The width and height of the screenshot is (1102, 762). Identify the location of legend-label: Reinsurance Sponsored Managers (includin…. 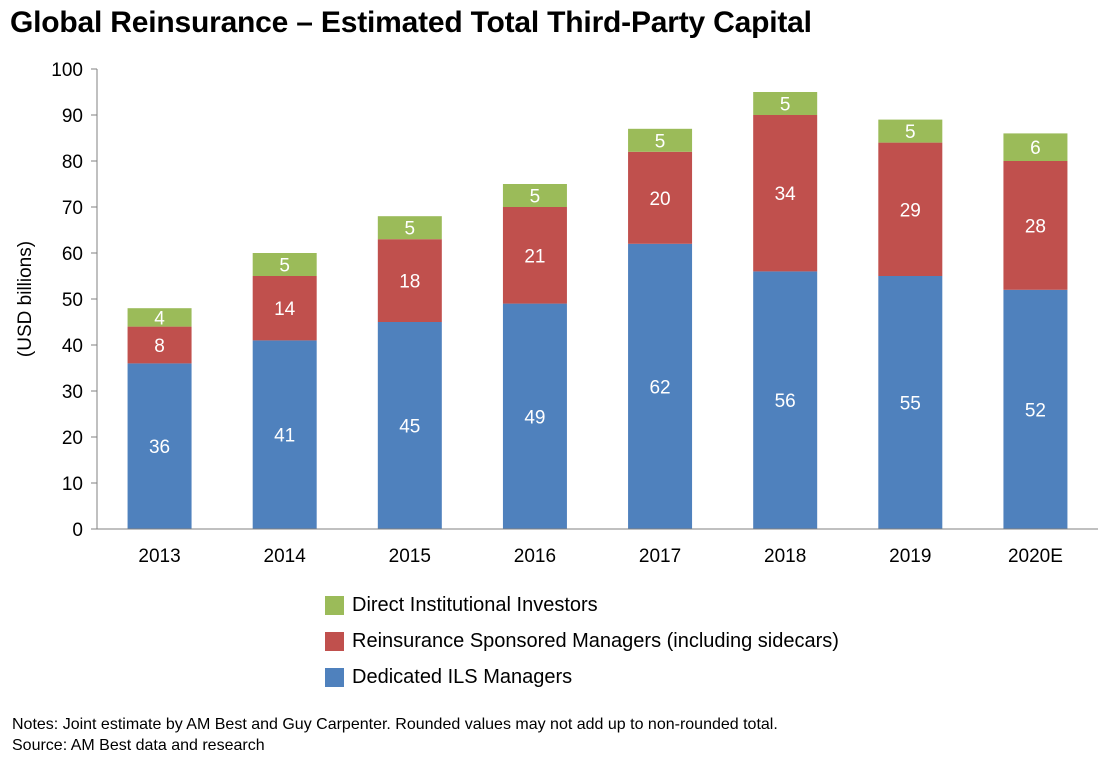
(595, 640).